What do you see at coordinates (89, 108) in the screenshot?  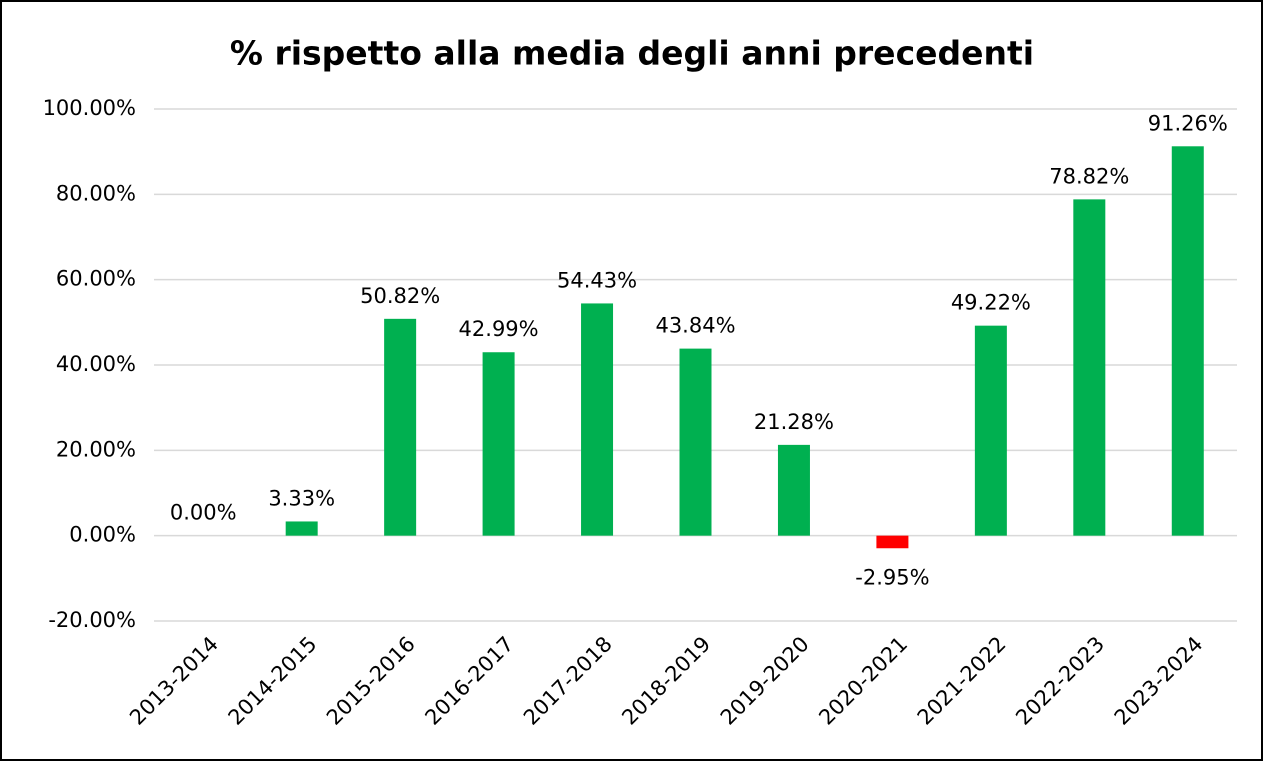 I see `y-tick-label: 100.00%` at bounding box center [89, 108].